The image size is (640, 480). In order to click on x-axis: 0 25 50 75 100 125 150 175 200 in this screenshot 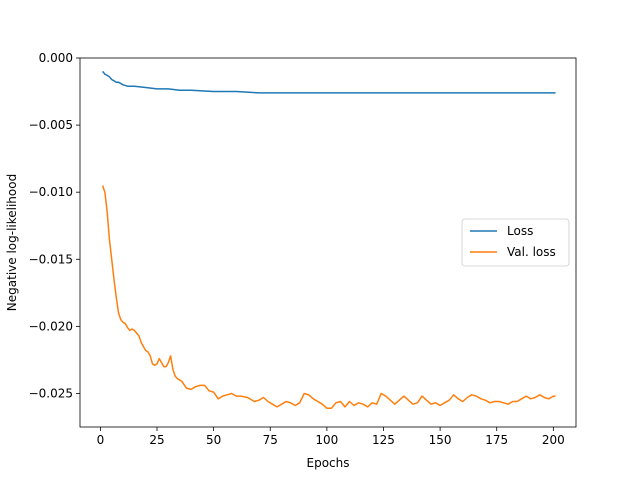, I will do `click(331, 437)`.